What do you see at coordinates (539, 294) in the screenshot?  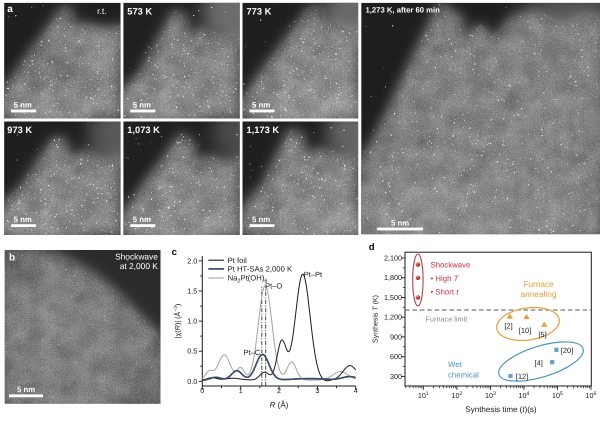 I see `svg-text: annealing` at bounding box center [539, 294].